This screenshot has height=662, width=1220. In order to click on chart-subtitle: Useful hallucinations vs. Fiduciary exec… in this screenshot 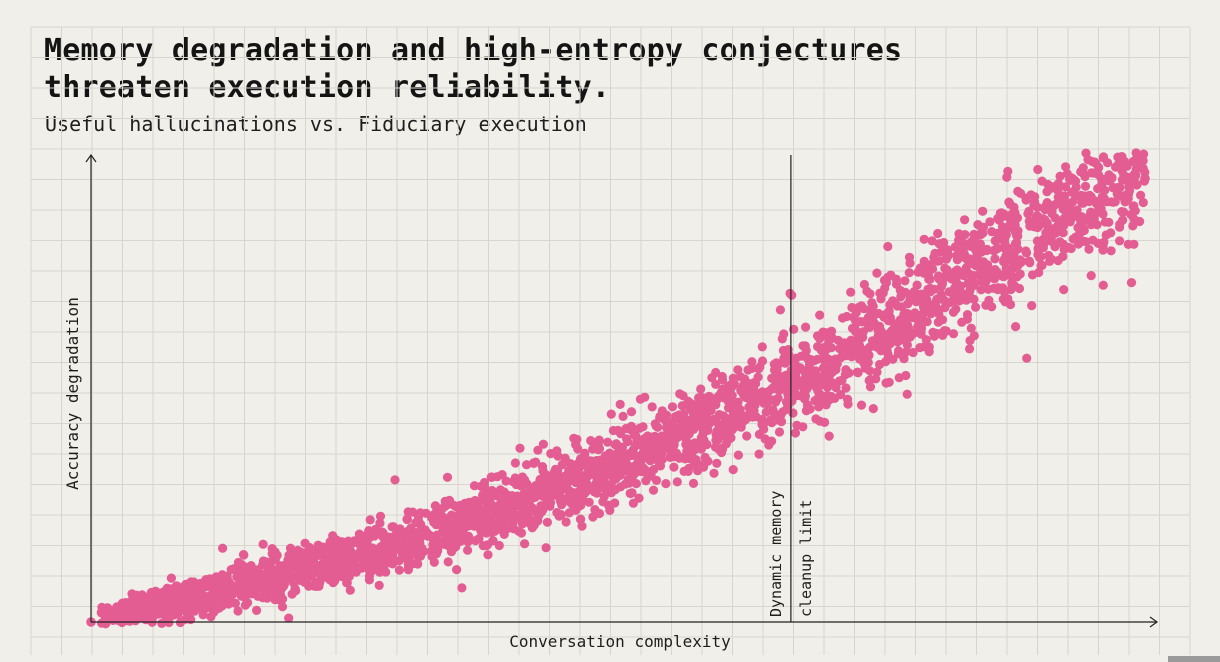, I will do `click(316, 124)`.